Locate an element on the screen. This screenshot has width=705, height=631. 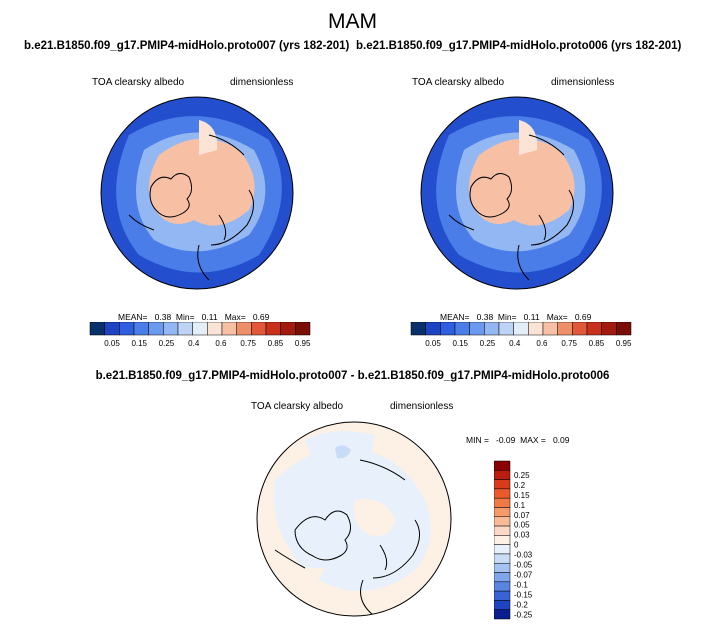
colorbar-tick-label: -0.25 is located at coordinates (523, 614).